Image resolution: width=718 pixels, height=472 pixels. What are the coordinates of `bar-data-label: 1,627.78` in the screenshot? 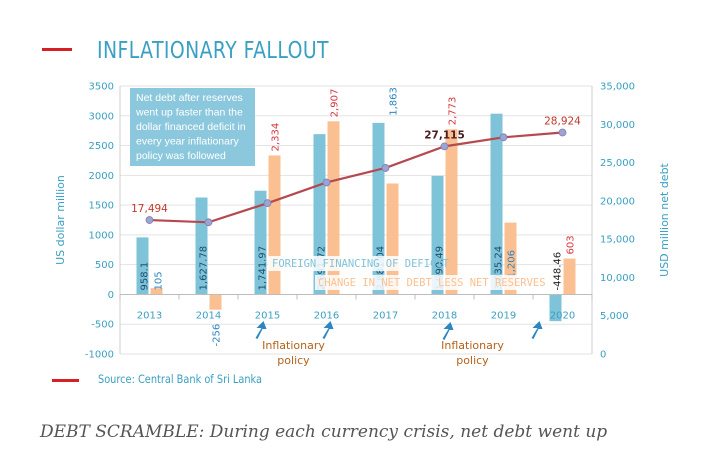 It's located at (204, 268).